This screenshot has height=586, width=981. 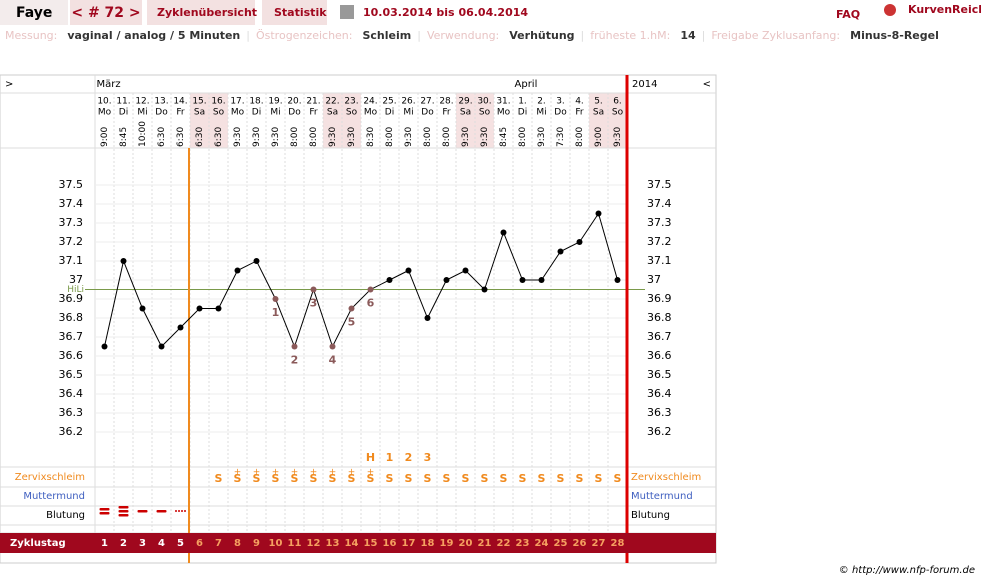 I want to click on faq-link: FAQ, so click(x=848, y=14).